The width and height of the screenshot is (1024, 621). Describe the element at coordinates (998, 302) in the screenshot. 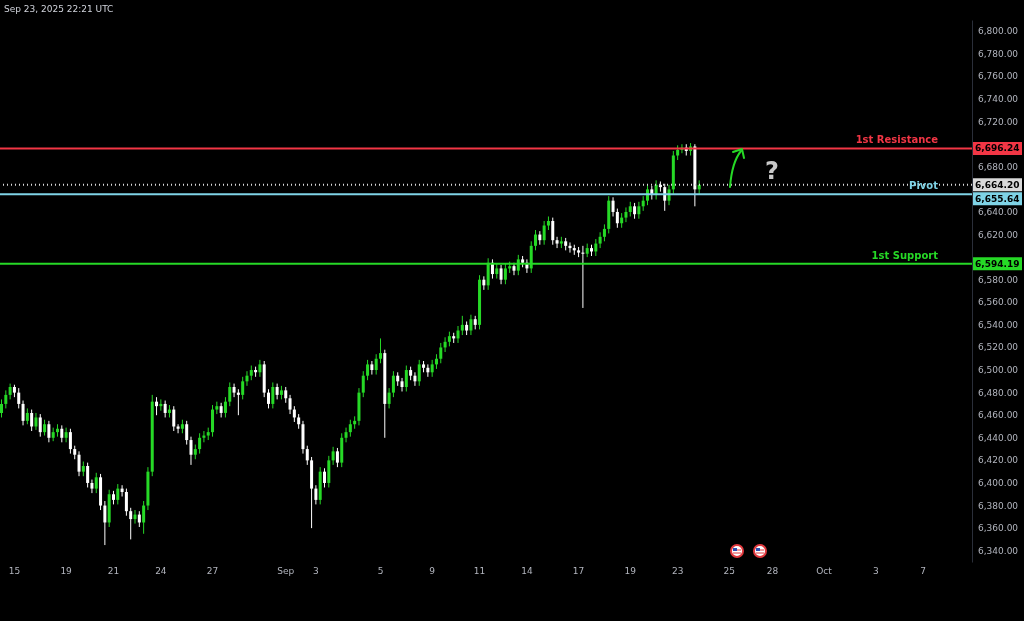

I see `y-tick-label: 6,560.00` at that location.